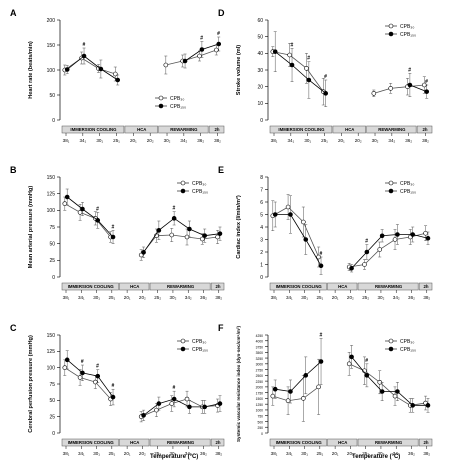 This screenshot has width=474, height=474. What do you see at coordinates (260, 347) in the screenshot?
I see `y-tick-label: 3750` at bounding box center [260, 347].